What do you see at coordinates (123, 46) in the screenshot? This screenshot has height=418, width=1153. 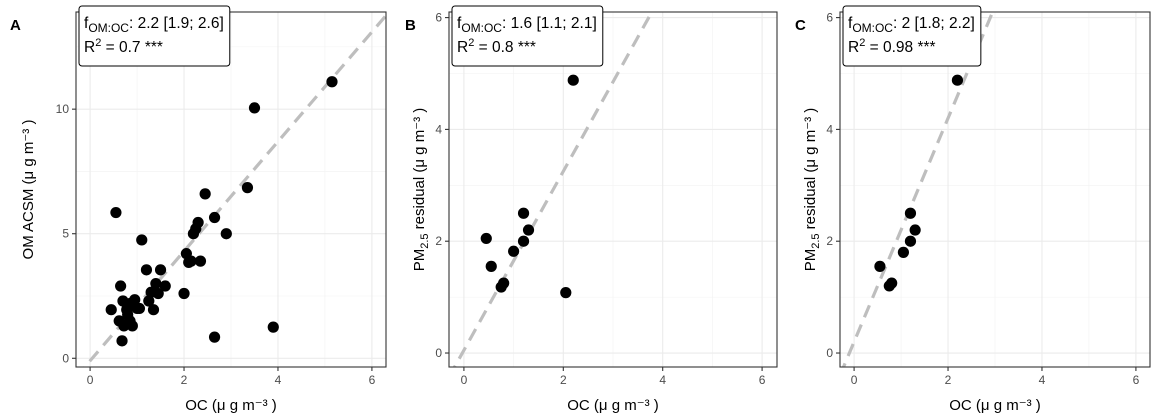 I see `annotation-r2: R2 = 0.7 ***` at bounding box center [123, 46].